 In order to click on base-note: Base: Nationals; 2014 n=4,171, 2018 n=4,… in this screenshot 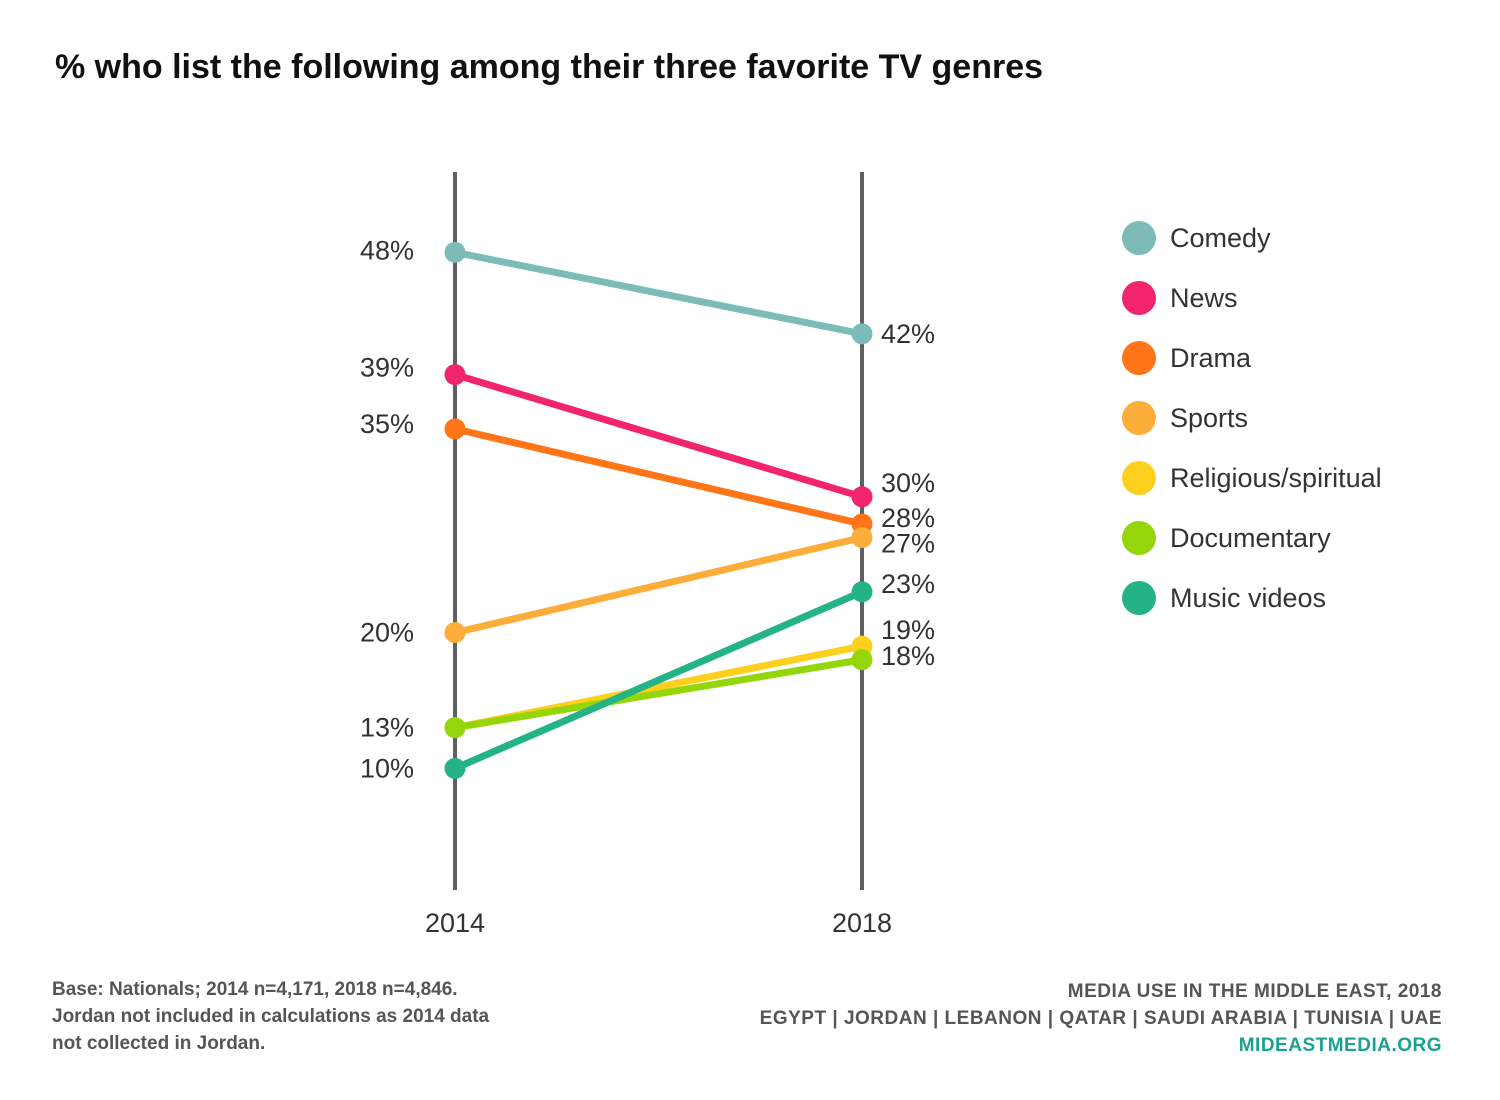, I will do `click(270, 1016)`.